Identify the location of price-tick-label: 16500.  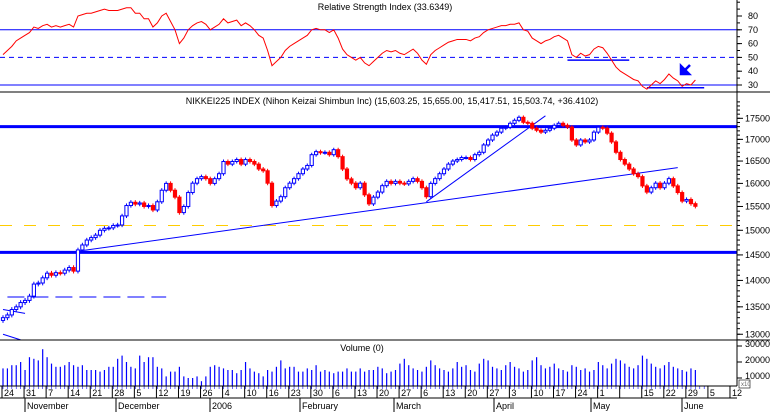
(757, 161).